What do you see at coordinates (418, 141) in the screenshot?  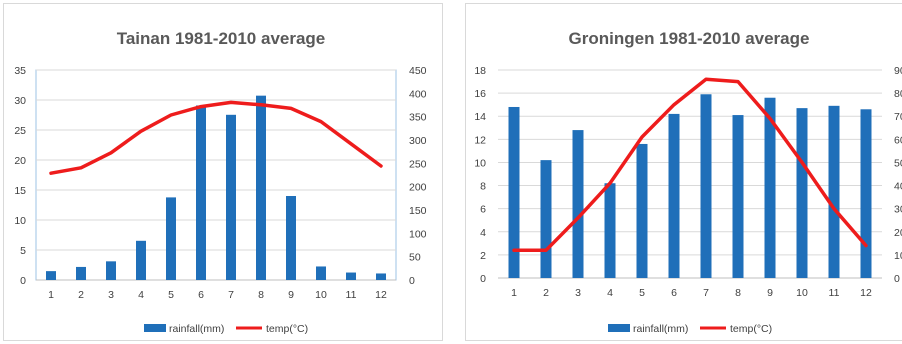 I see `undefined-right-tick-label: 300` at bounding box center [418, 141].